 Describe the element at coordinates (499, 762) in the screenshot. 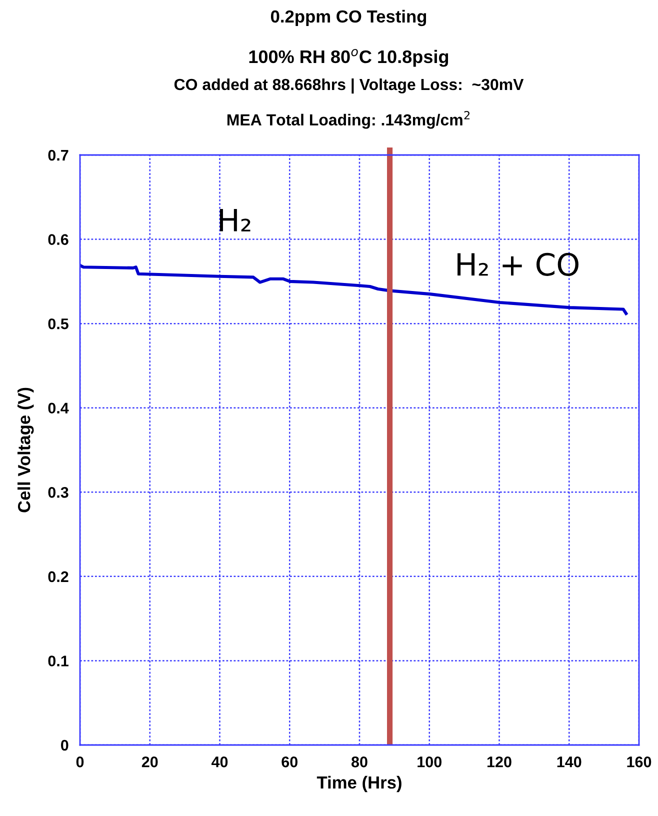

I see `x-tick-label: 120` at that location.